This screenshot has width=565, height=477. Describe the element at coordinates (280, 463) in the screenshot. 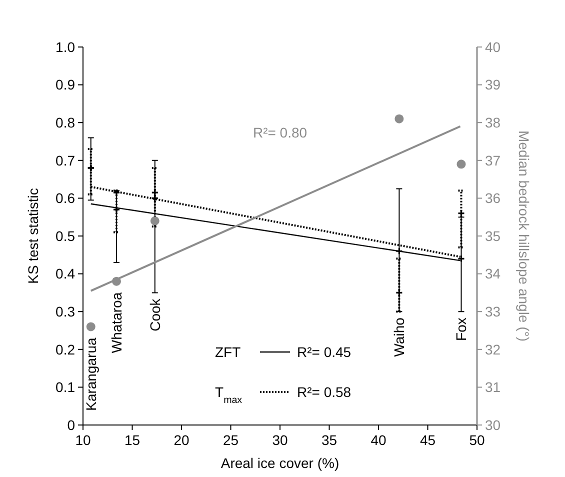

I see `x-axis-title: Areal ice cover (%)` at that location.